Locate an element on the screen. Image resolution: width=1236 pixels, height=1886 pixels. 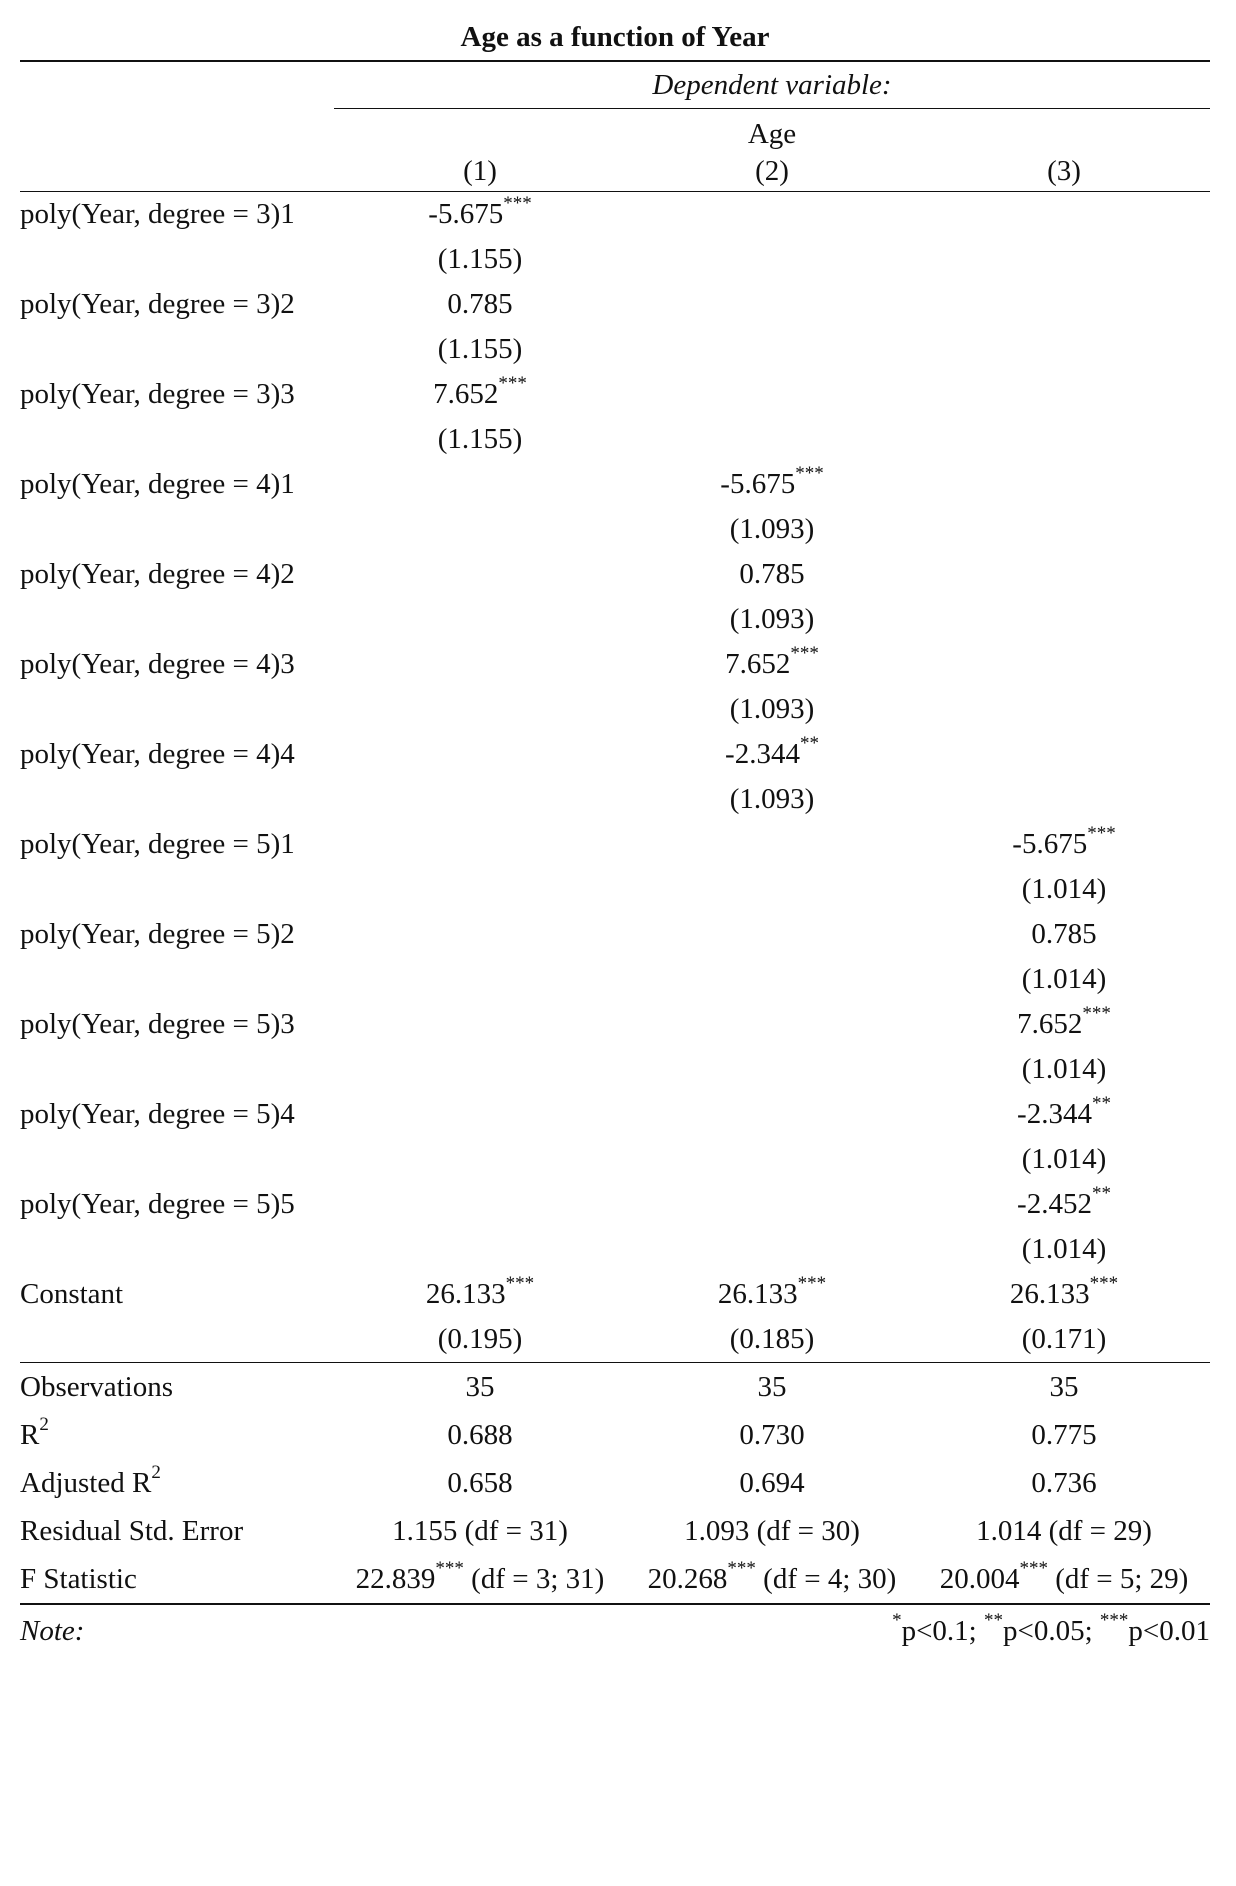
stat-value: 0.688 is located at coordinates (480, 1435).